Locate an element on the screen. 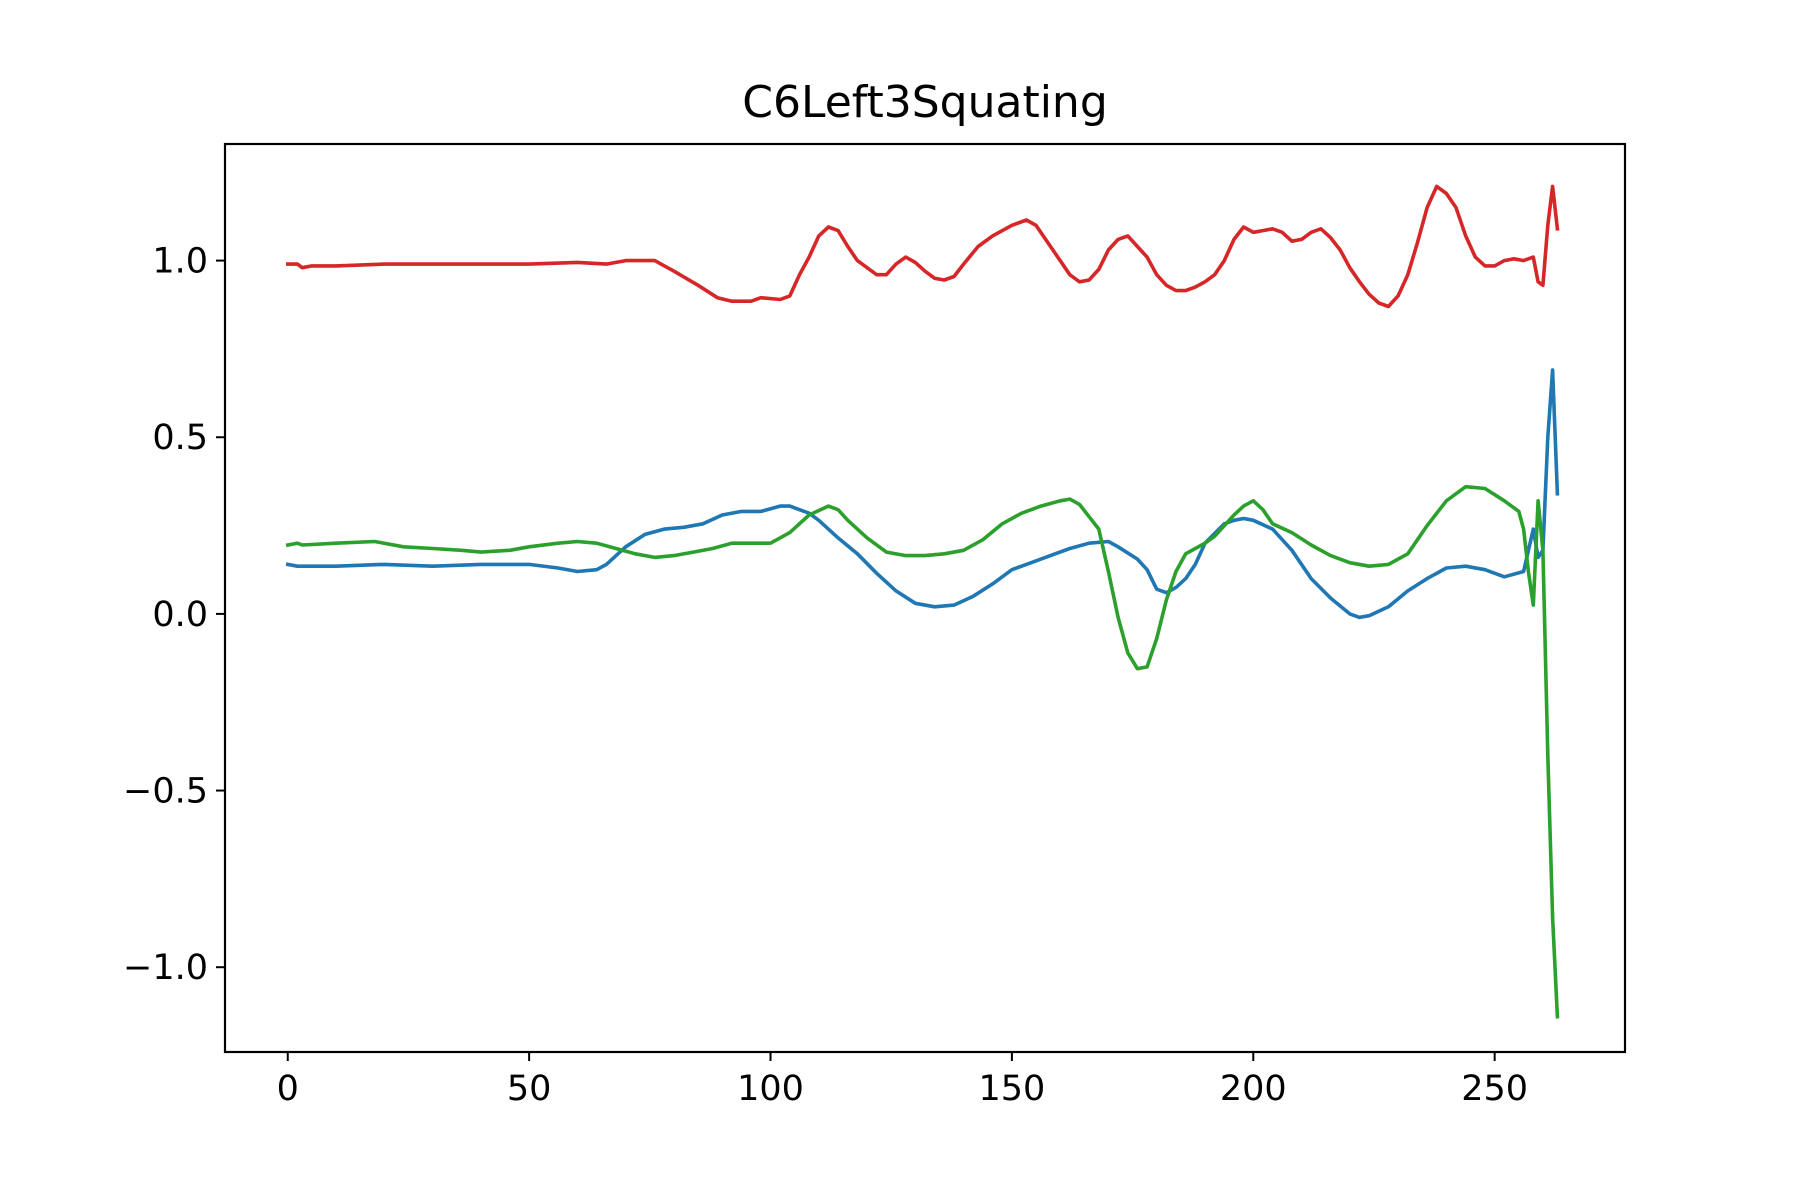 The height and width of the screenshot is (1200, 1800). x-tick-label: 100 is located at coordinates (770, 1089).